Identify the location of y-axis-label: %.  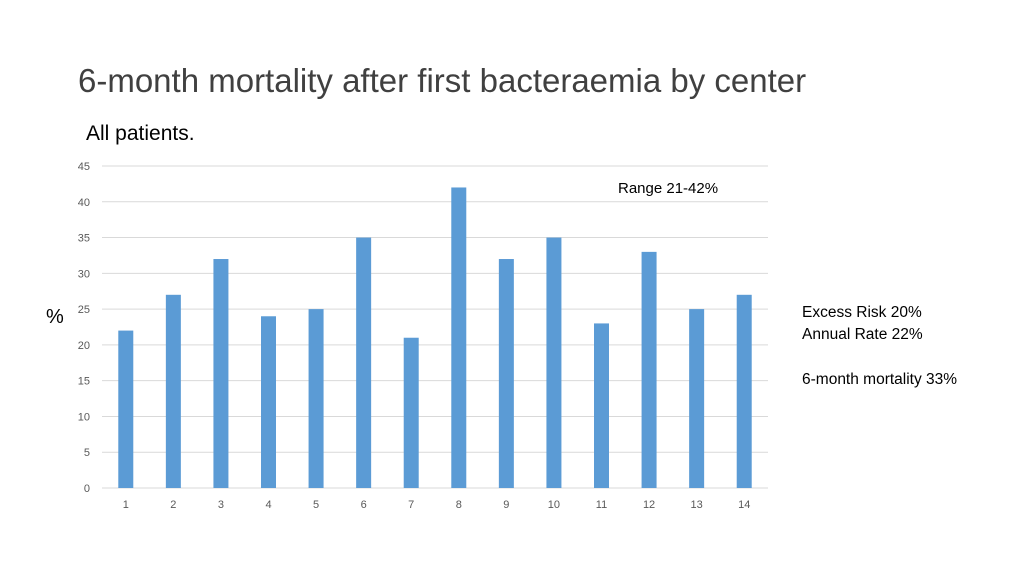
(55, 317).